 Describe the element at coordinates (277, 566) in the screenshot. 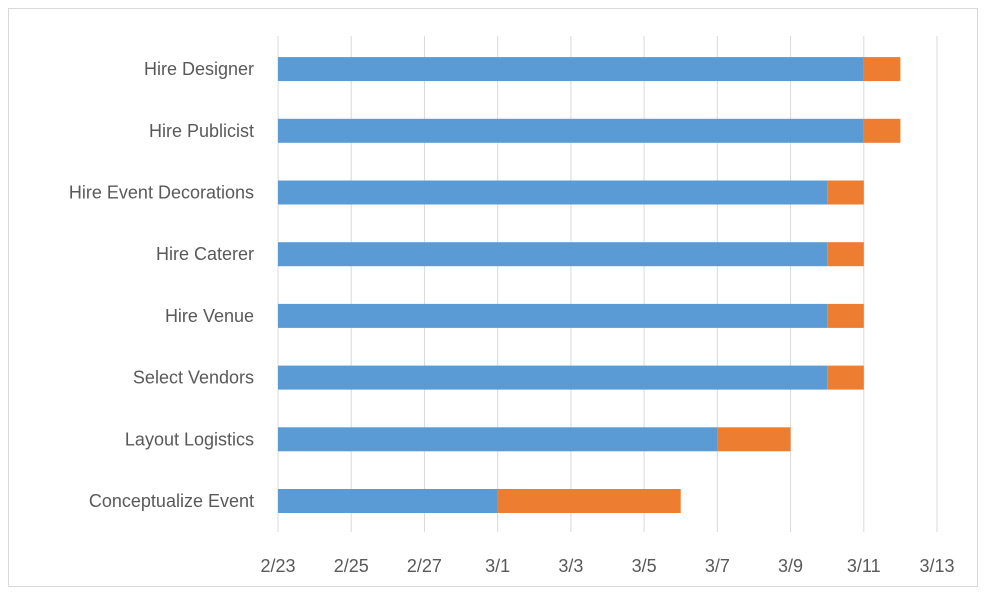

I see `x-tick-label: 2/23` at that location.